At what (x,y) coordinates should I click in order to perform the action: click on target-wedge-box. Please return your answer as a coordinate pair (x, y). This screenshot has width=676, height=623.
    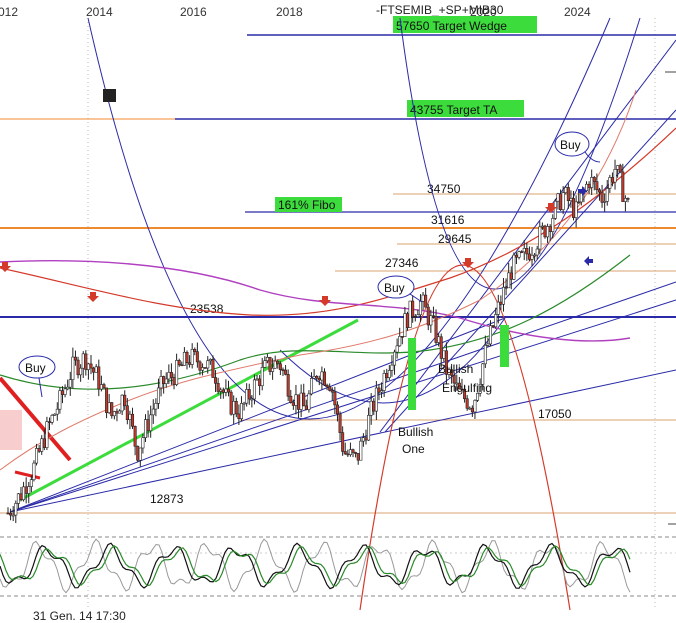
    Looking at the image, I should click on (465, 24).